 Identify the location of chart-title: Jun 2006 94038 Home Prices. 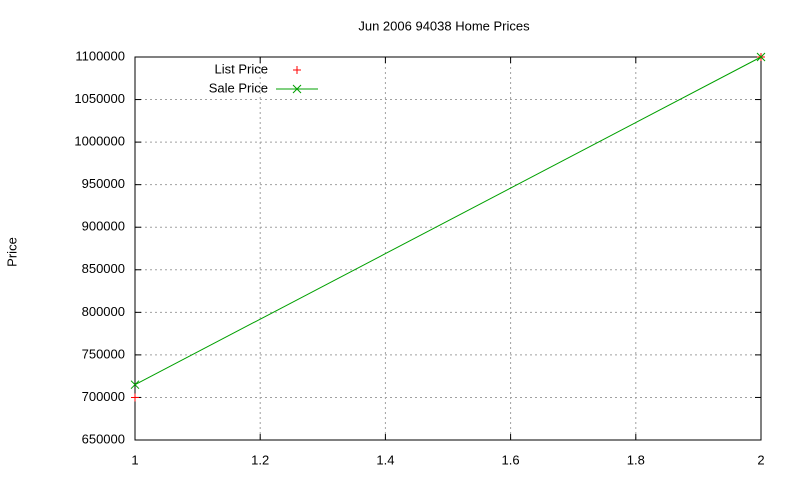
(444, 25).